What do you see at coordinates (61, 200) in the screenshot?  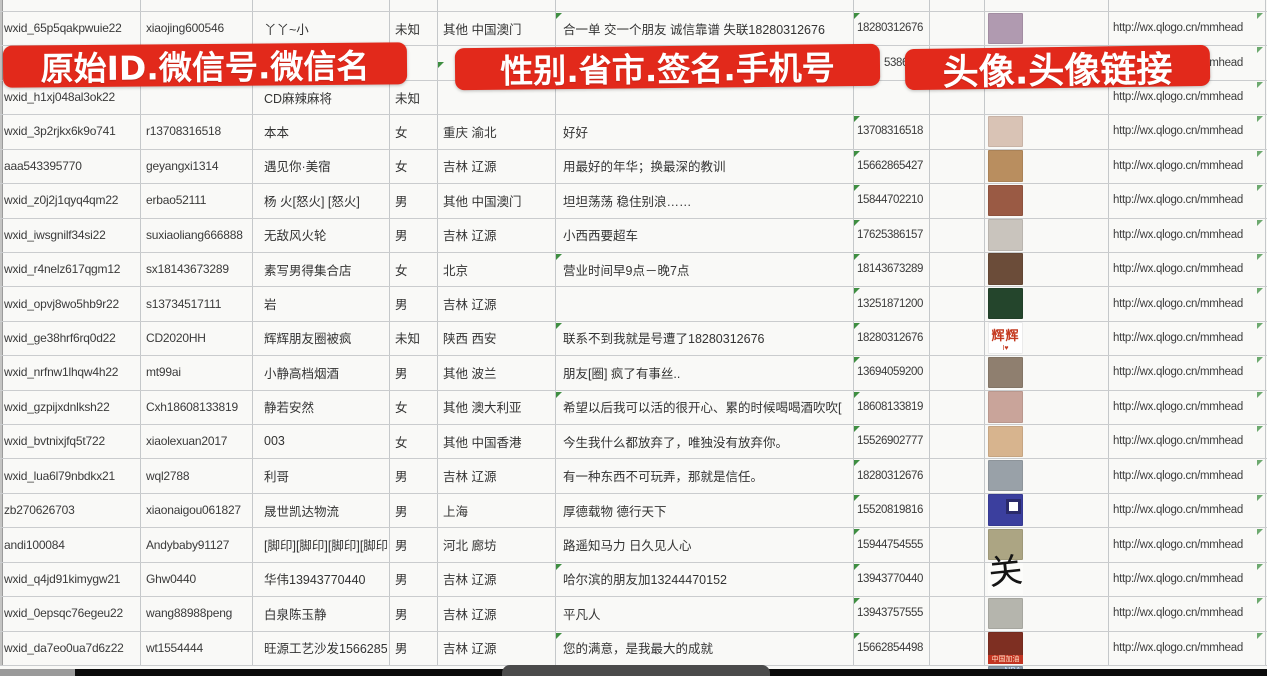 I see `cell-wxid: wxid_z0j2j1qyq4qm22` at bounding box center [61, 200].